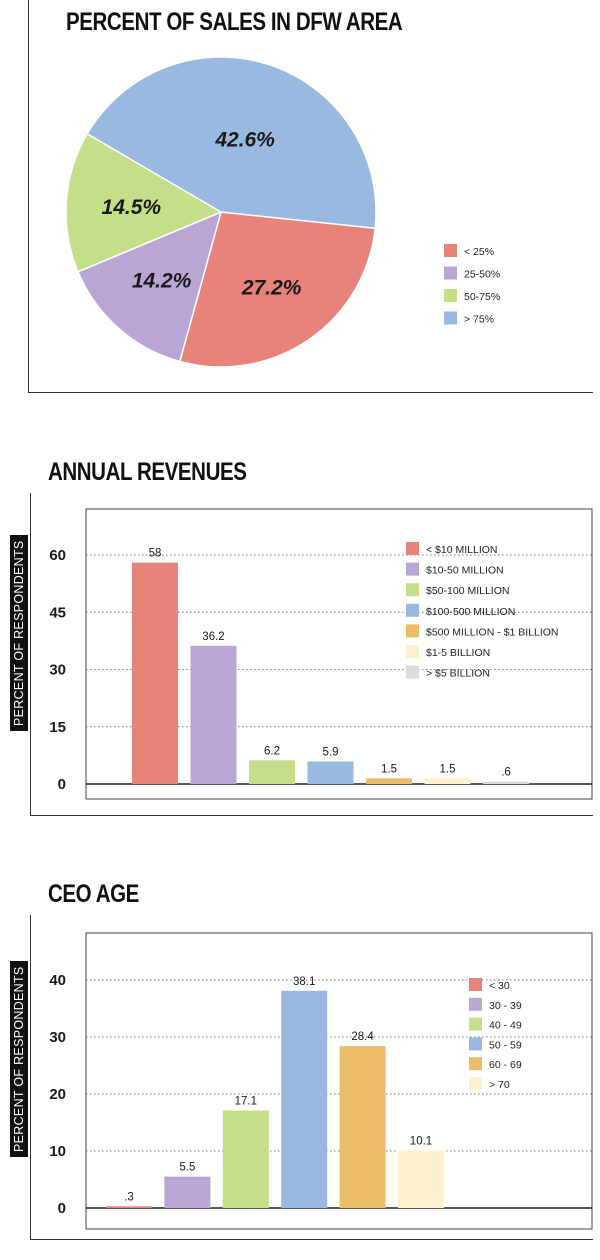 The width and height of the screenshot is (600, 1260). I want to click on revenue-title: ANNUAL REVENUES, so click(147, 472).